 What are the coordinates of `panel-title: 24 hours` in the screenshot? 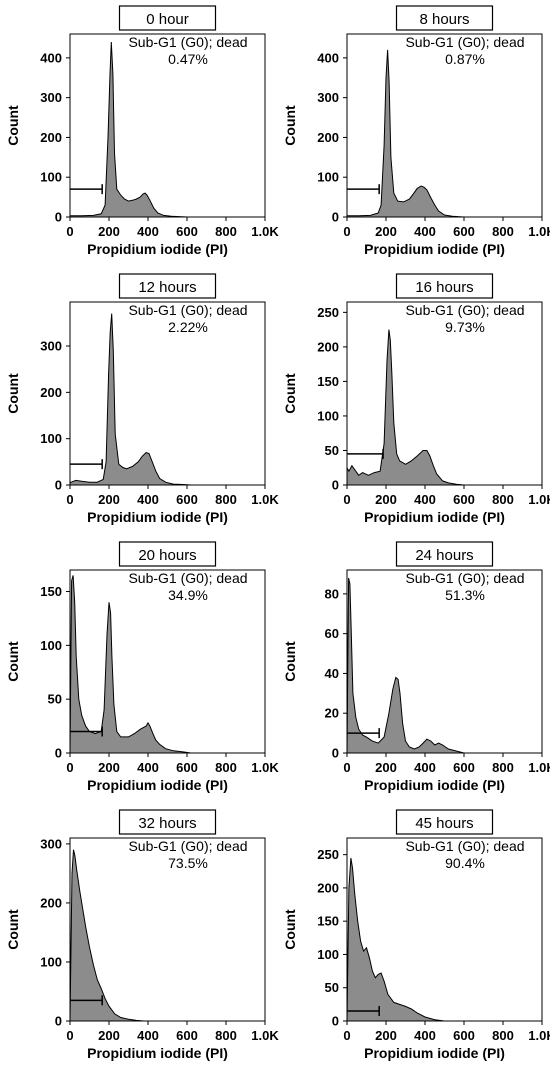 It's located at (444, 555).